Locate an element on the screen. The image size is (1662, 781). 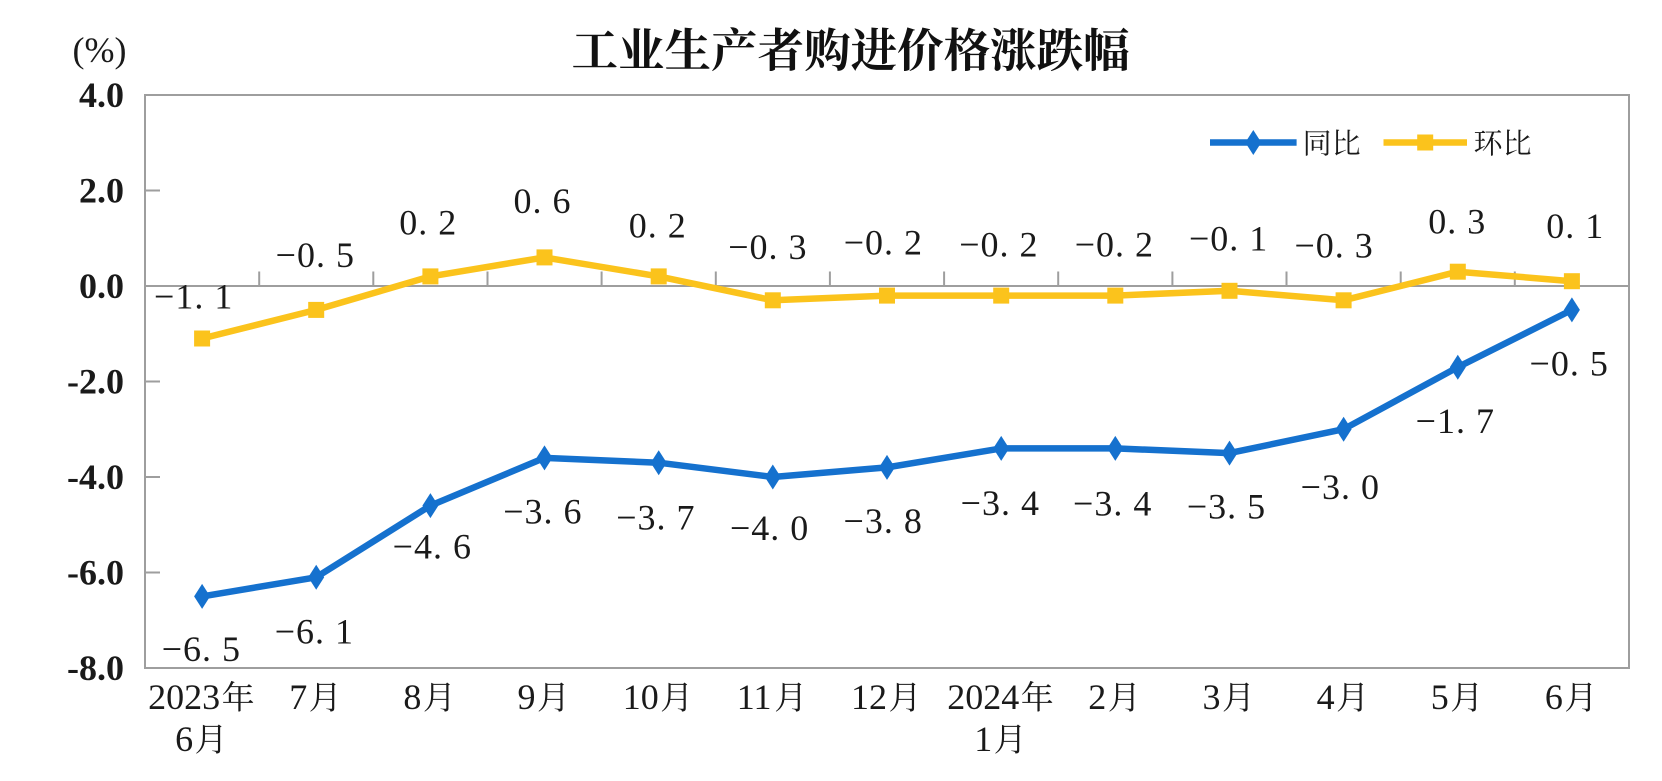
svg-text: 5 is located at coordinates (1440, 697).